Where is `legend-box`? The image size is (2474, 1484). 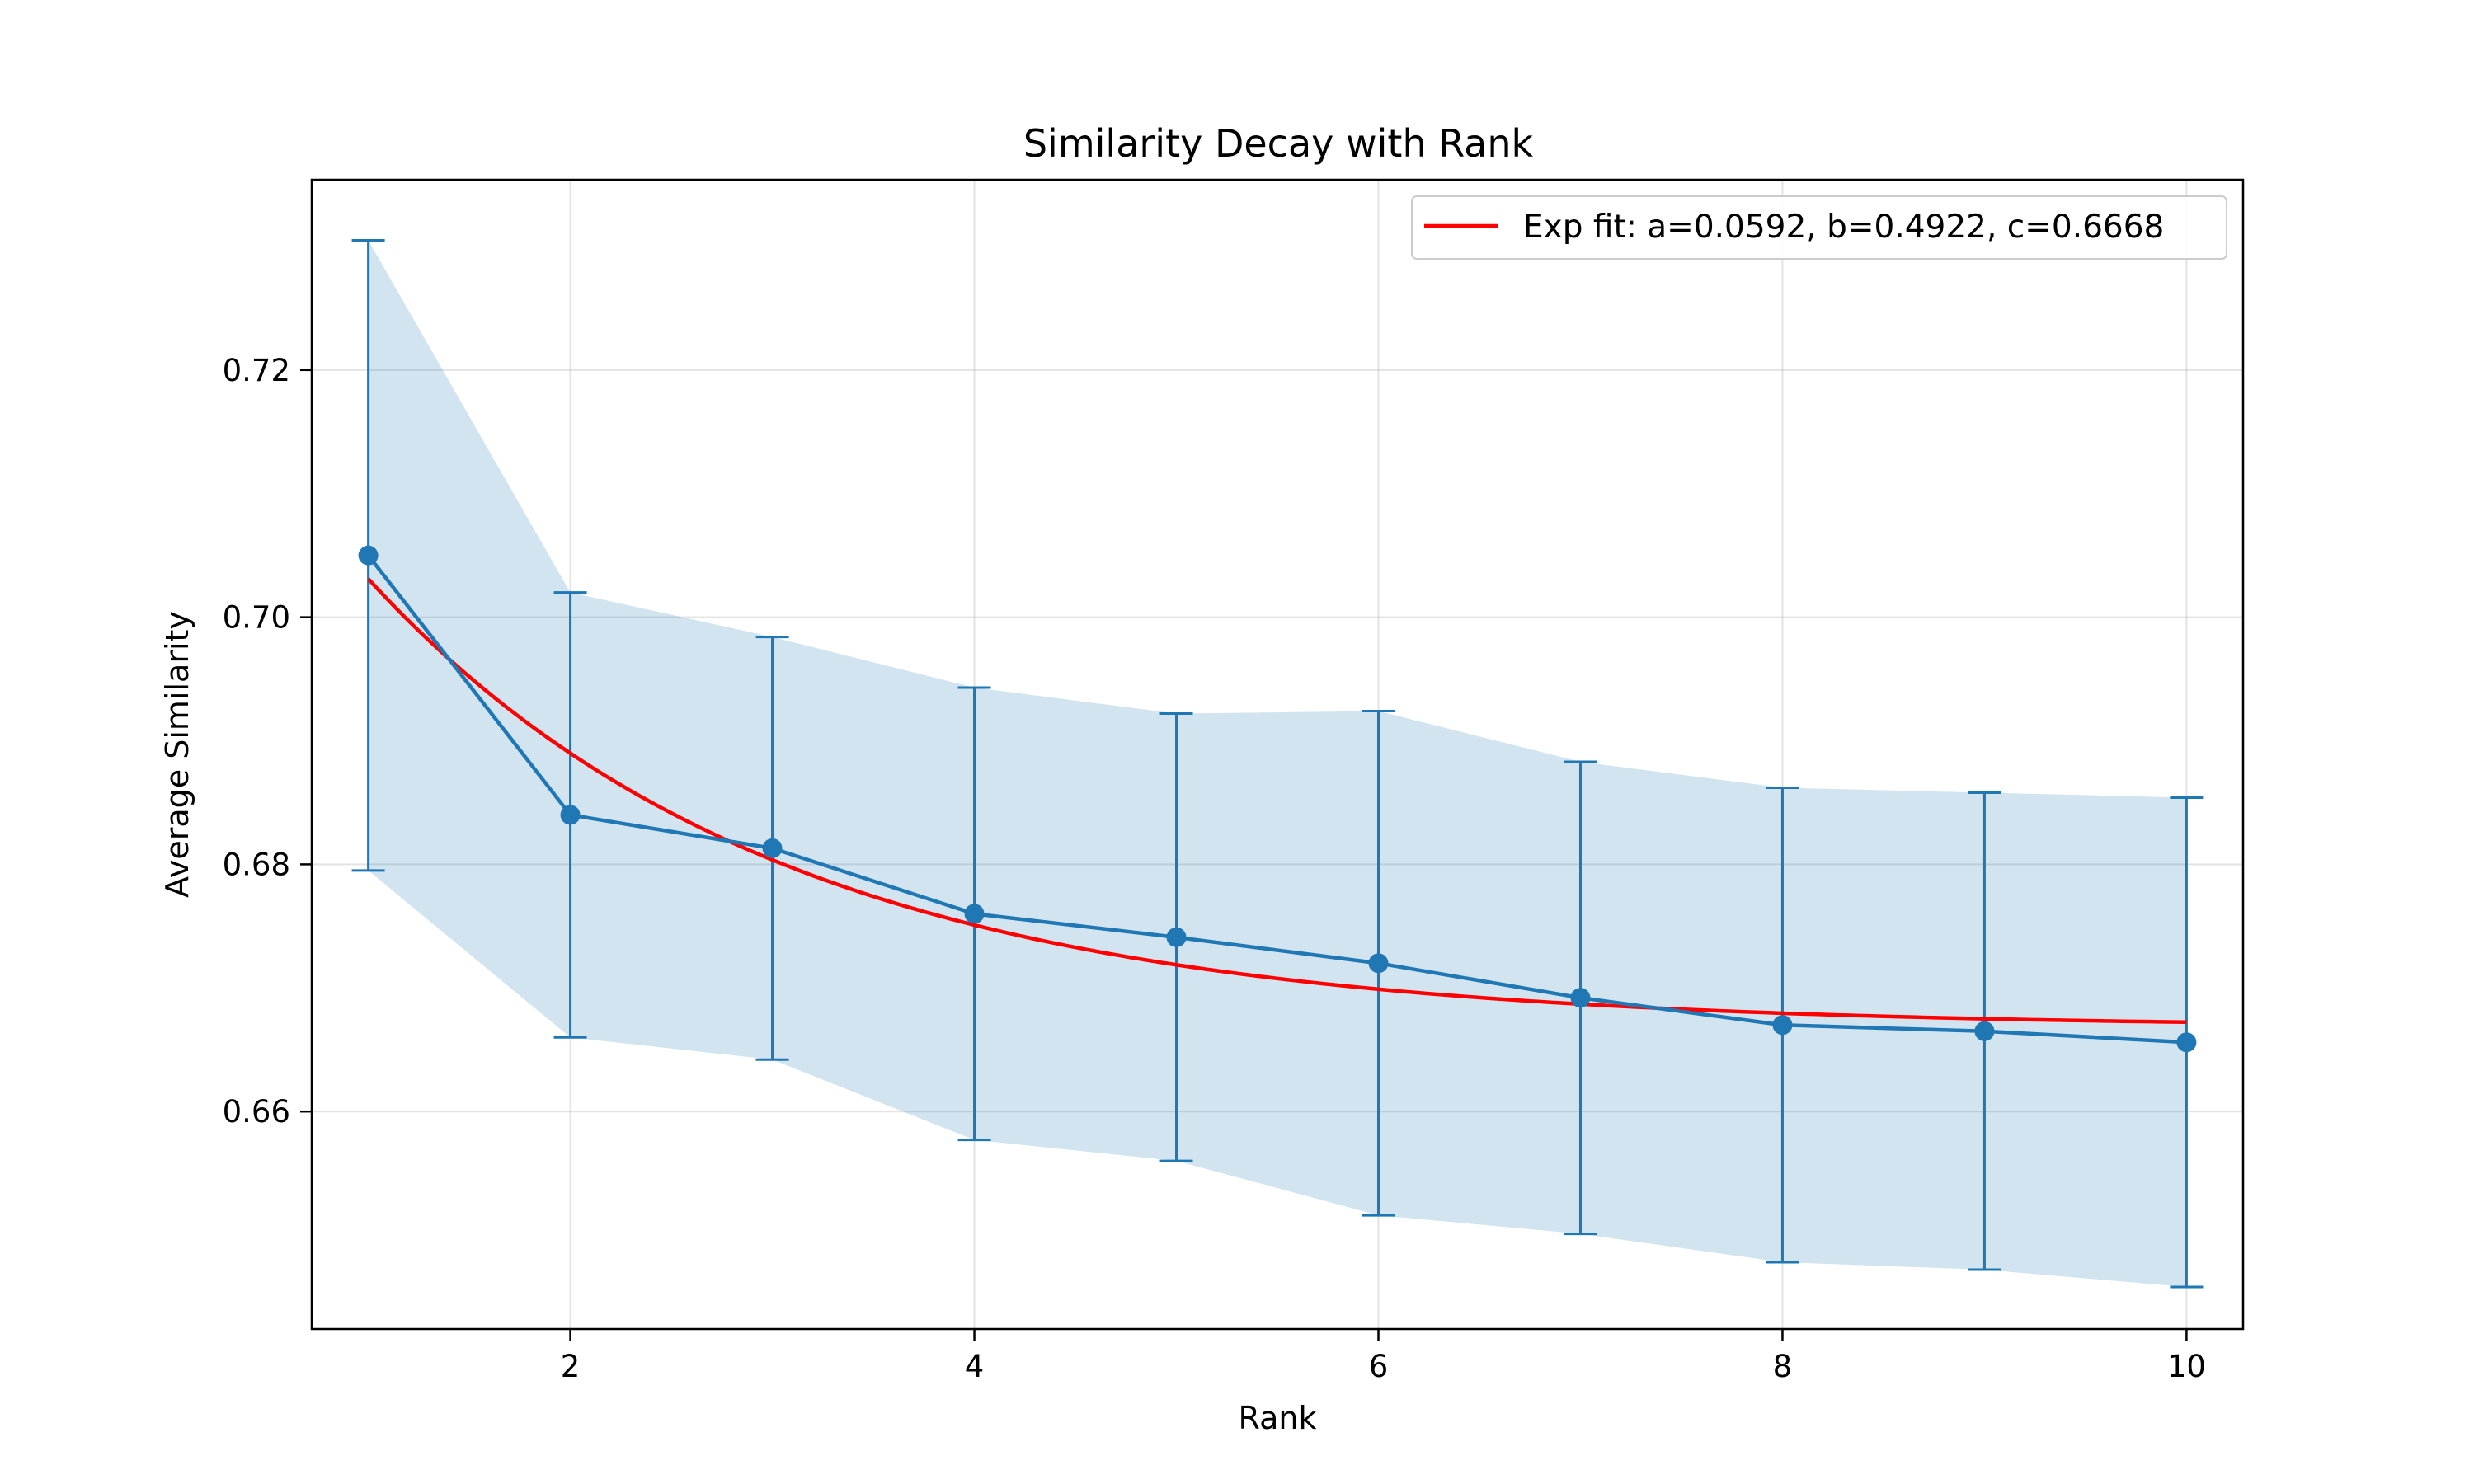
legend-box is located at coordinates (1819, 228).